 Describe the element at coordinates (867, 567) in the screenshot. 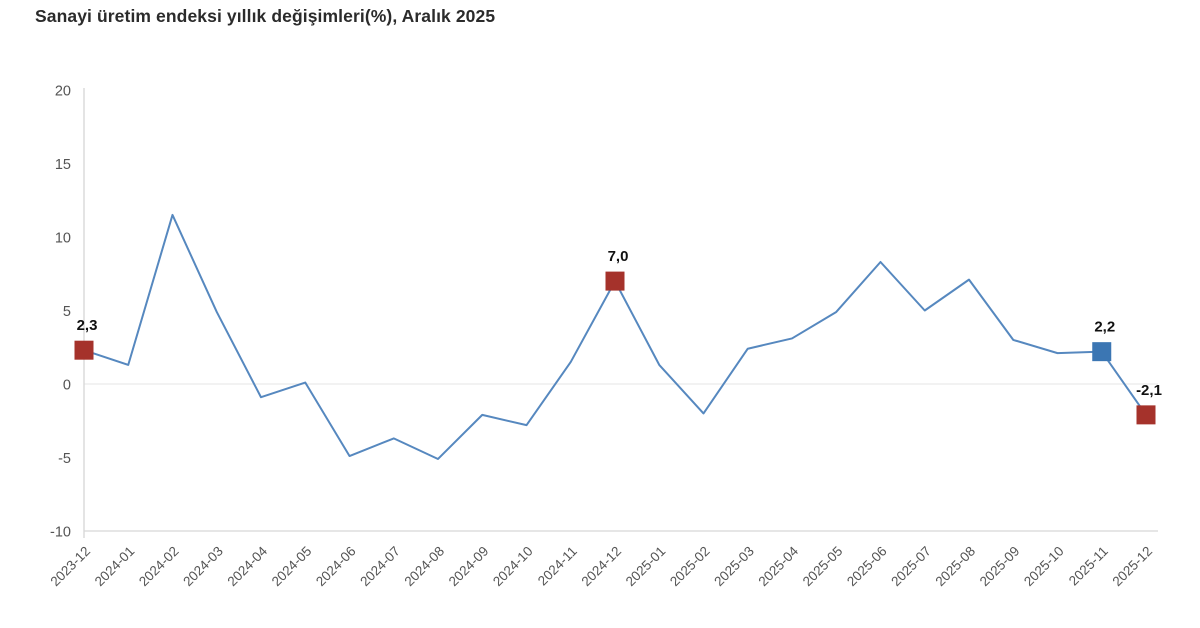

I see `x-tick-label: 2025-06` at that location.